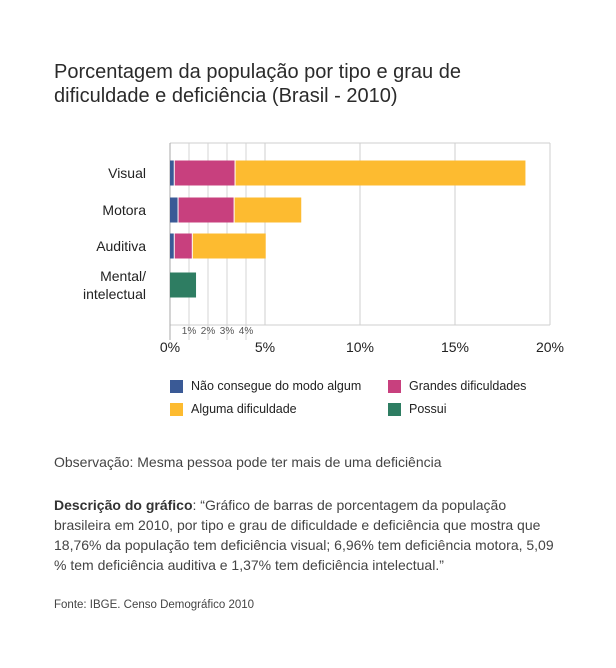  What do you see at coordinates (124, 210) in the screenshot?
I see `category-label-1: Motora` at bounding box center [124, 210].